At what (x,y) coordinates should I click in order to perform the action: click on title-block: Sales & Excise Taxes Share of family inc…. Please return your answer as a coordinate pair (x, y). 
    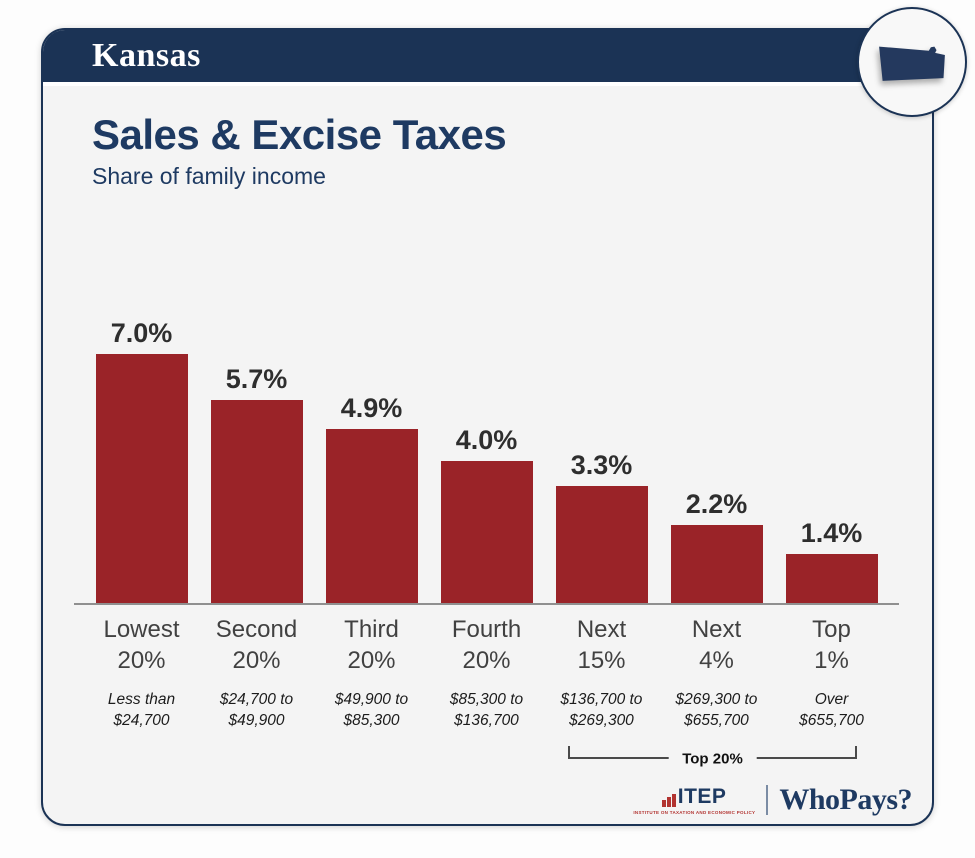
    Looking at the image, I should click on (512, 150).